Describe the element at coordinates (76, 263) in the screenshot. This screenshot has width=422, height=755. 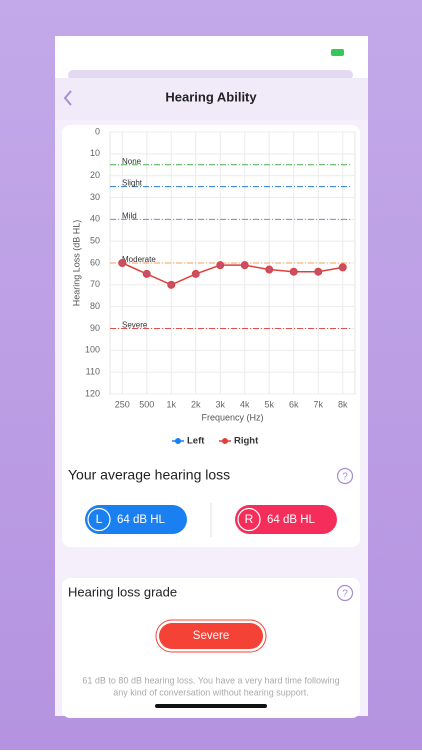
I see `y-axis-label: Hearing Loss (dB HL)` at that location.